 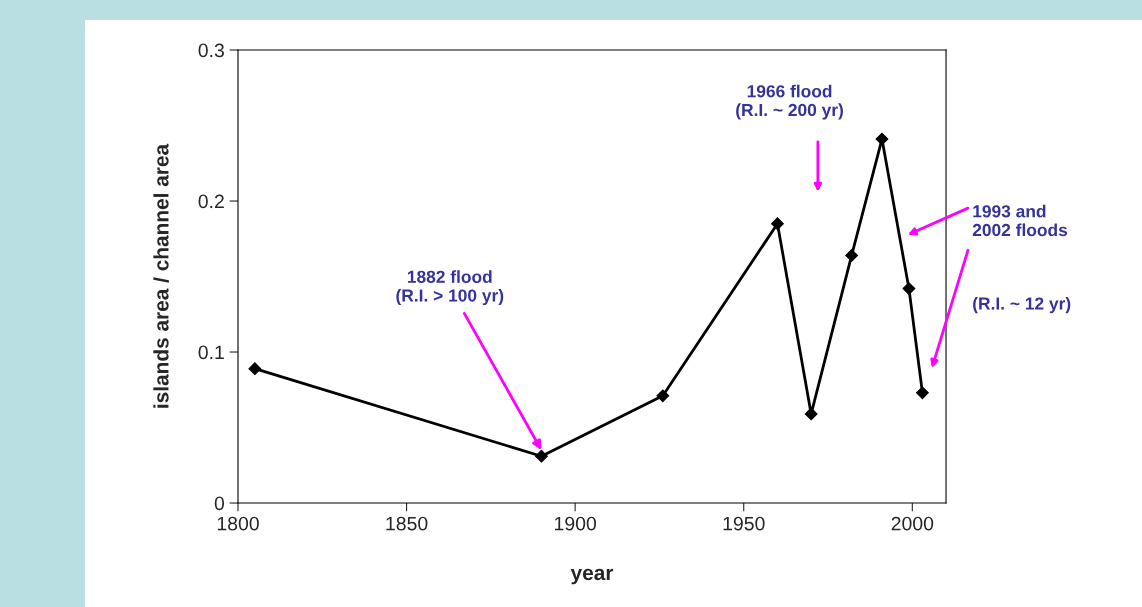 I want to click on x-tick-label: 1800, so click(x=238, y=523).